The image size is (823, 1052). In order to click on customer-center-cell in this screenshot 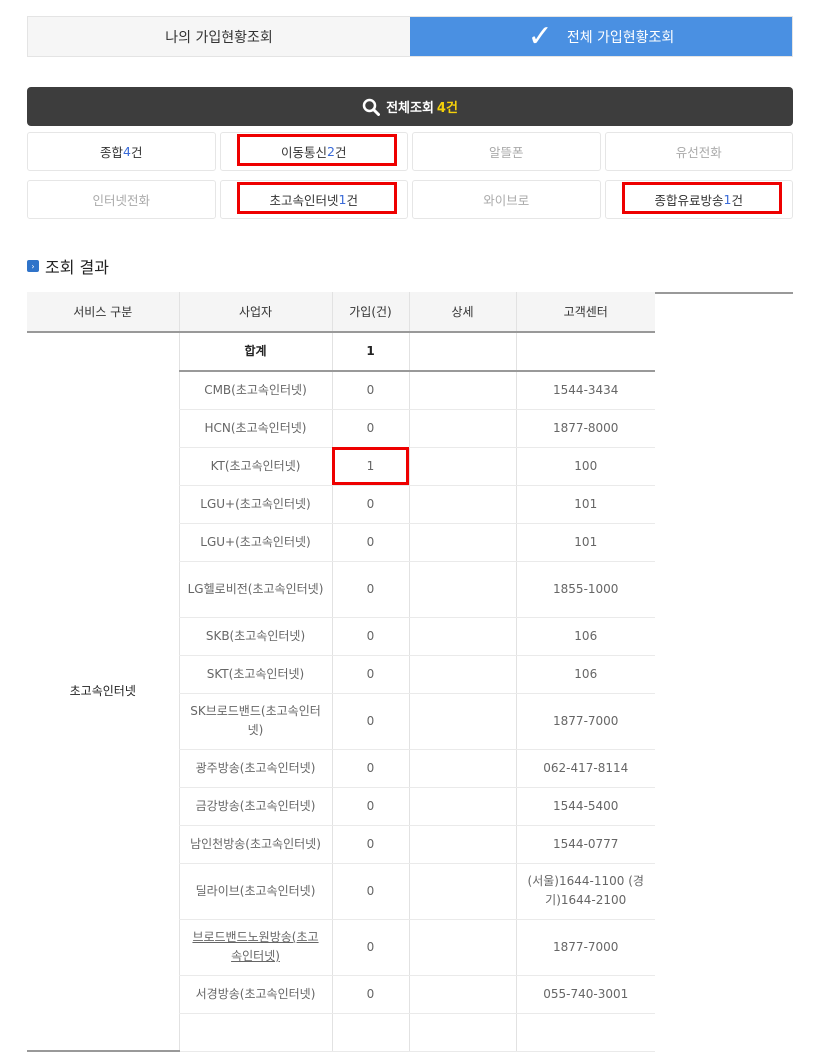, I will do `click(585, 1032)`.